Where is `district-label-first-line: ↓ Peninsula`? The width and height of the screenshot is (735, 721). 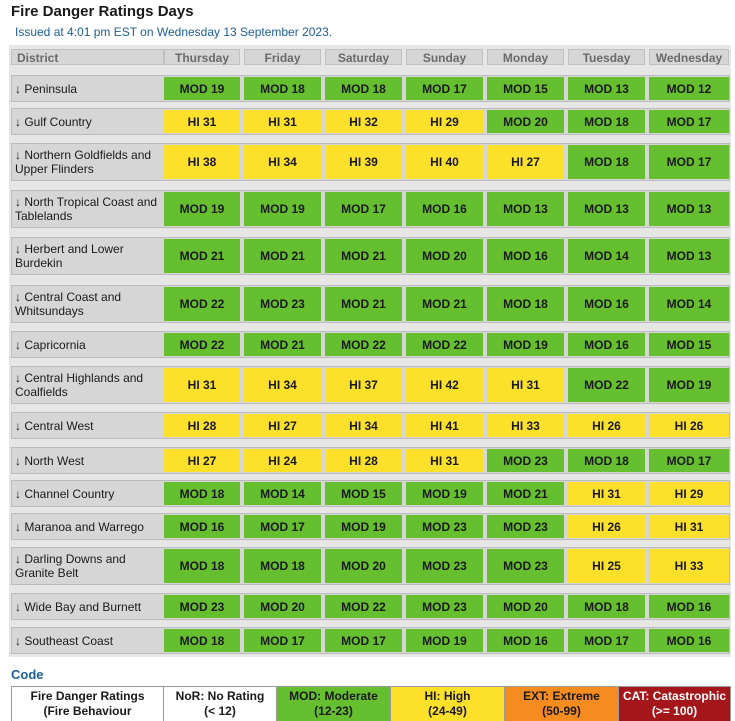
district-label-first-line: ↓ Peninsula is located at coordinates (46, 89).